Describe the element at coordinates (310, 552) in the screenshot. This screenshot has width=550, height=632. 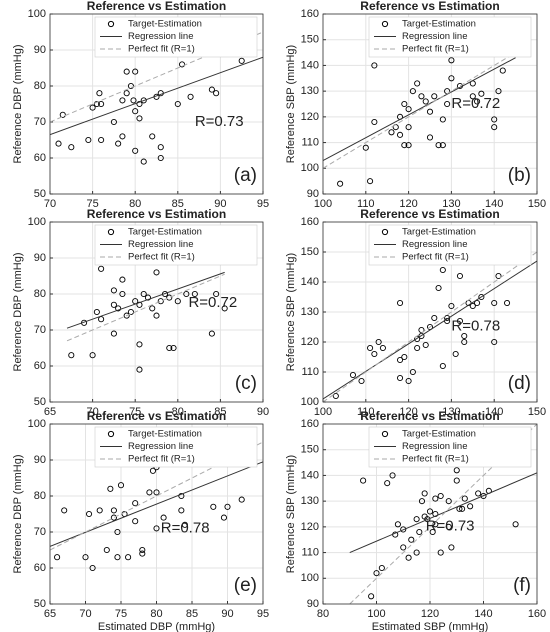
I see `y-tick-label: 110` at that location.